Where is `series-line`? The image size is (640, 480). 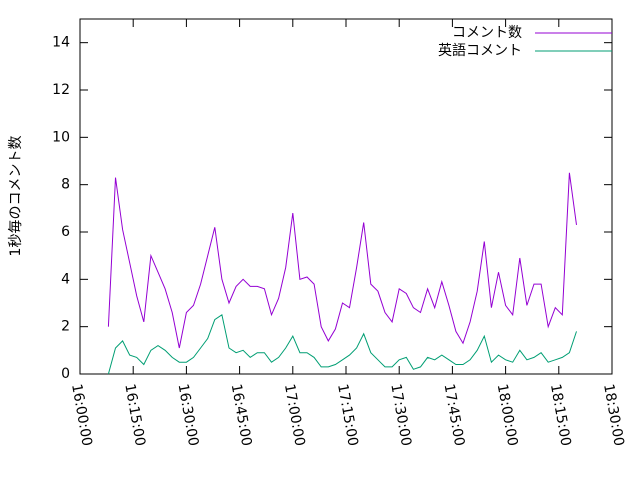 series-line is located at coordinates (342, 344).